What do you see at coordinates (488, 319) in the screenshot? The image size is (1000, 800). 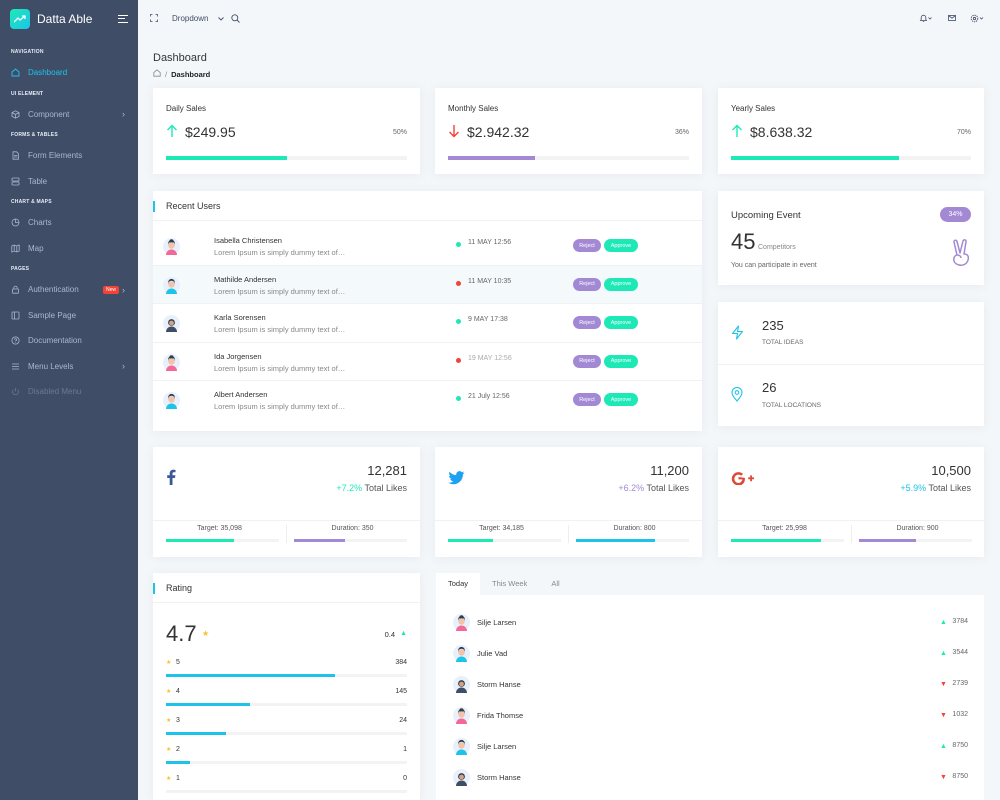 I see `user-date: 9 MAY 17:38` at bounding box center [488, 319].